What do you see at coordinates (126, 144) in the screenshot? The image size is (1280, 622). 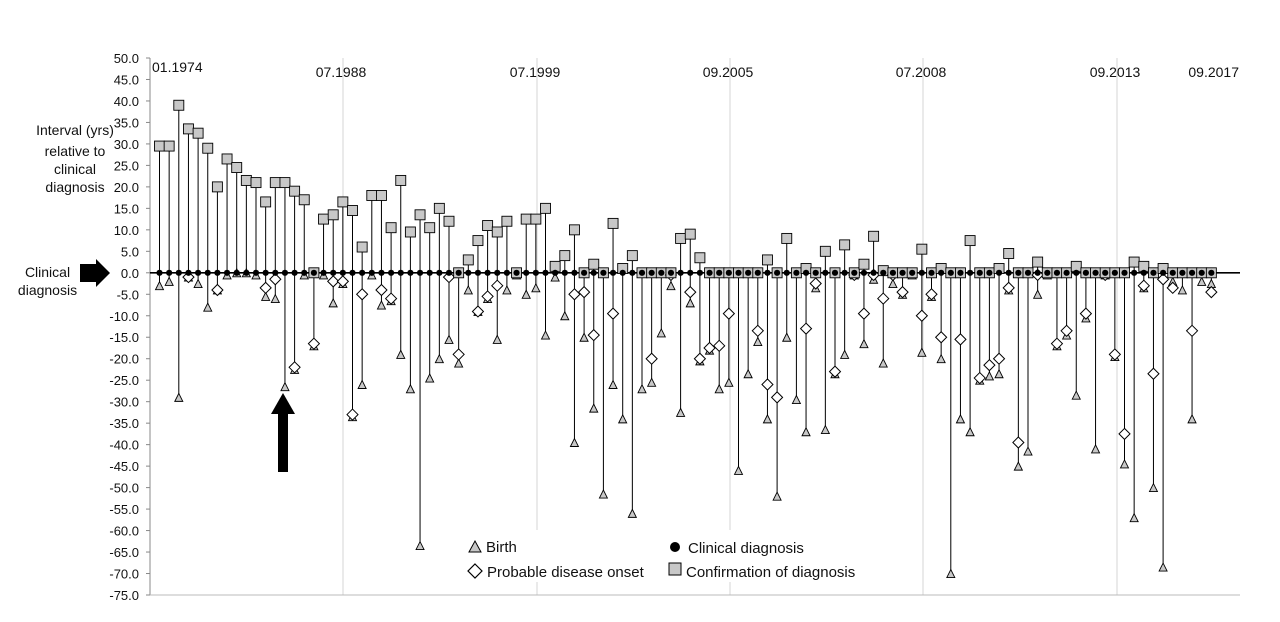 I see `y-tick-label: 30.0` at bounding box center [126, 144].